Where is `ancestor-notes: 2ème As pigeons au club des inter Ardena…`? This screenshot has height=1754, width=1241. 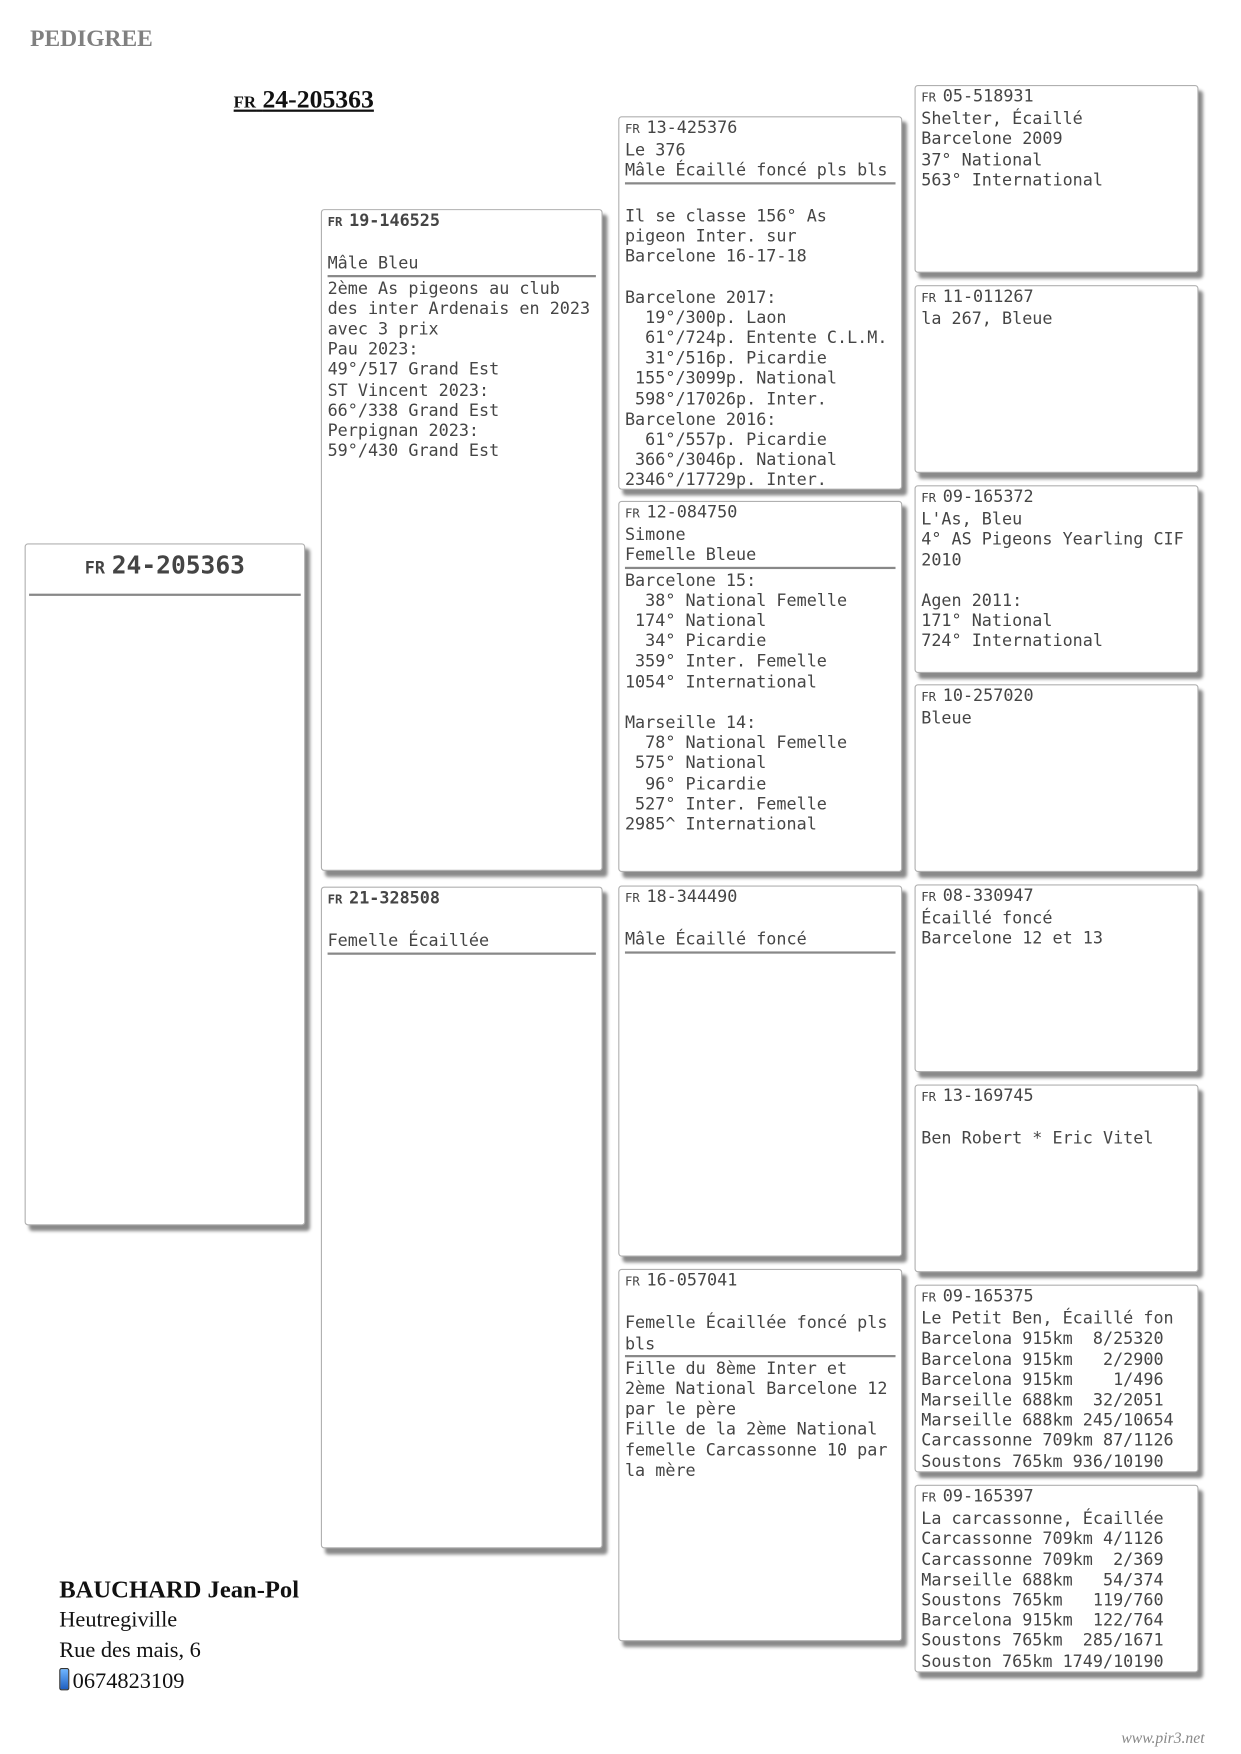 ancestor-notes: 2ème As pigeons au club des inter Ardena… is located at coordinates (459, 369).